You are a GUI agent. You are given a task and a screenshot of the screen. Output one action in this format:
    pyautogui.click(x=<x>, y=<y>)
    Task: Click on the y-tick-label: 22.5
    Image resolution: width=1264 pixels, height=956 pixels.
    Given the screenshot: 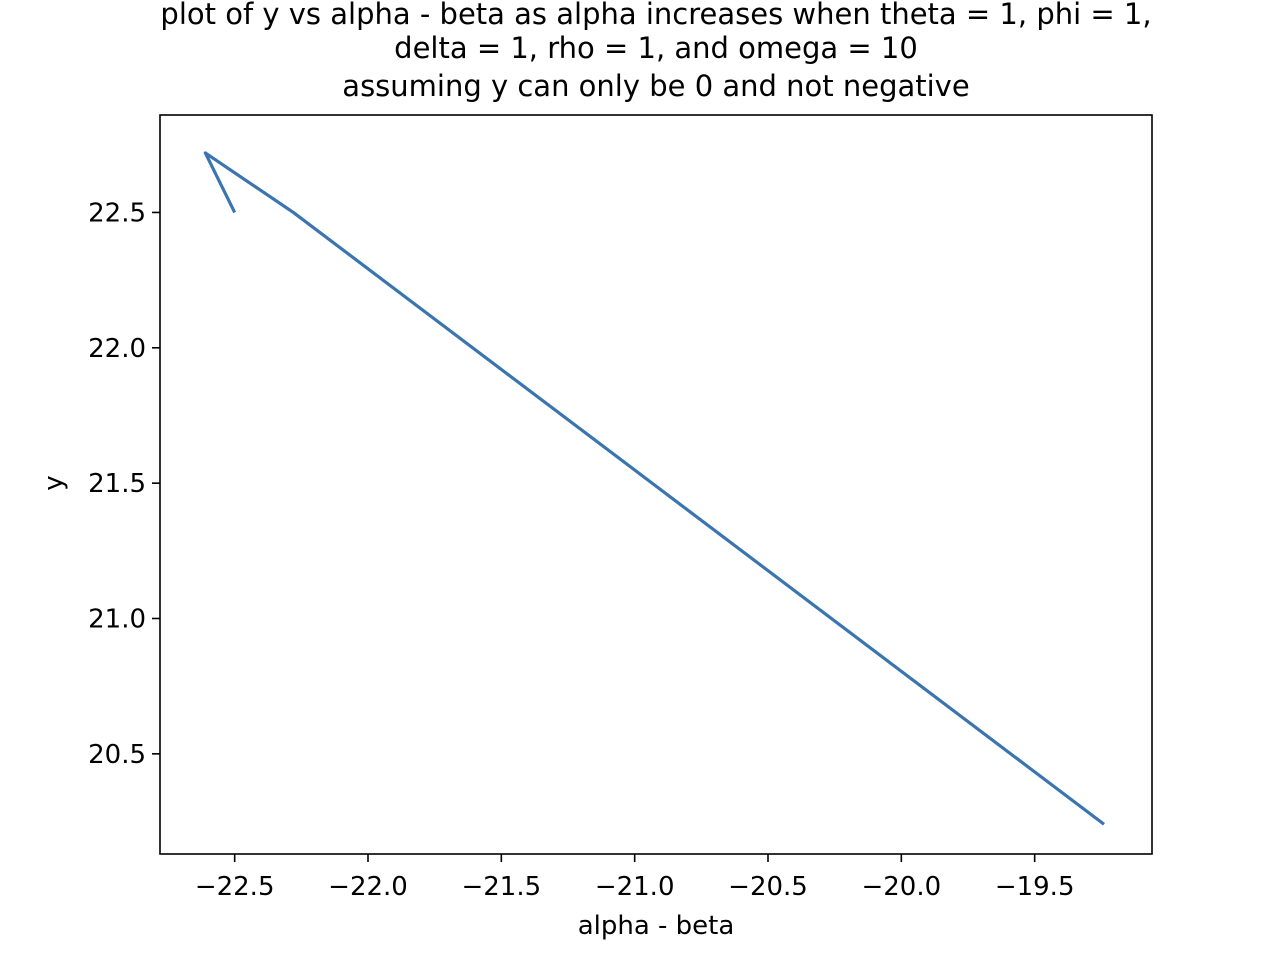 What is the action you would take?
    pyautogui.click(x=117, y=213)
    